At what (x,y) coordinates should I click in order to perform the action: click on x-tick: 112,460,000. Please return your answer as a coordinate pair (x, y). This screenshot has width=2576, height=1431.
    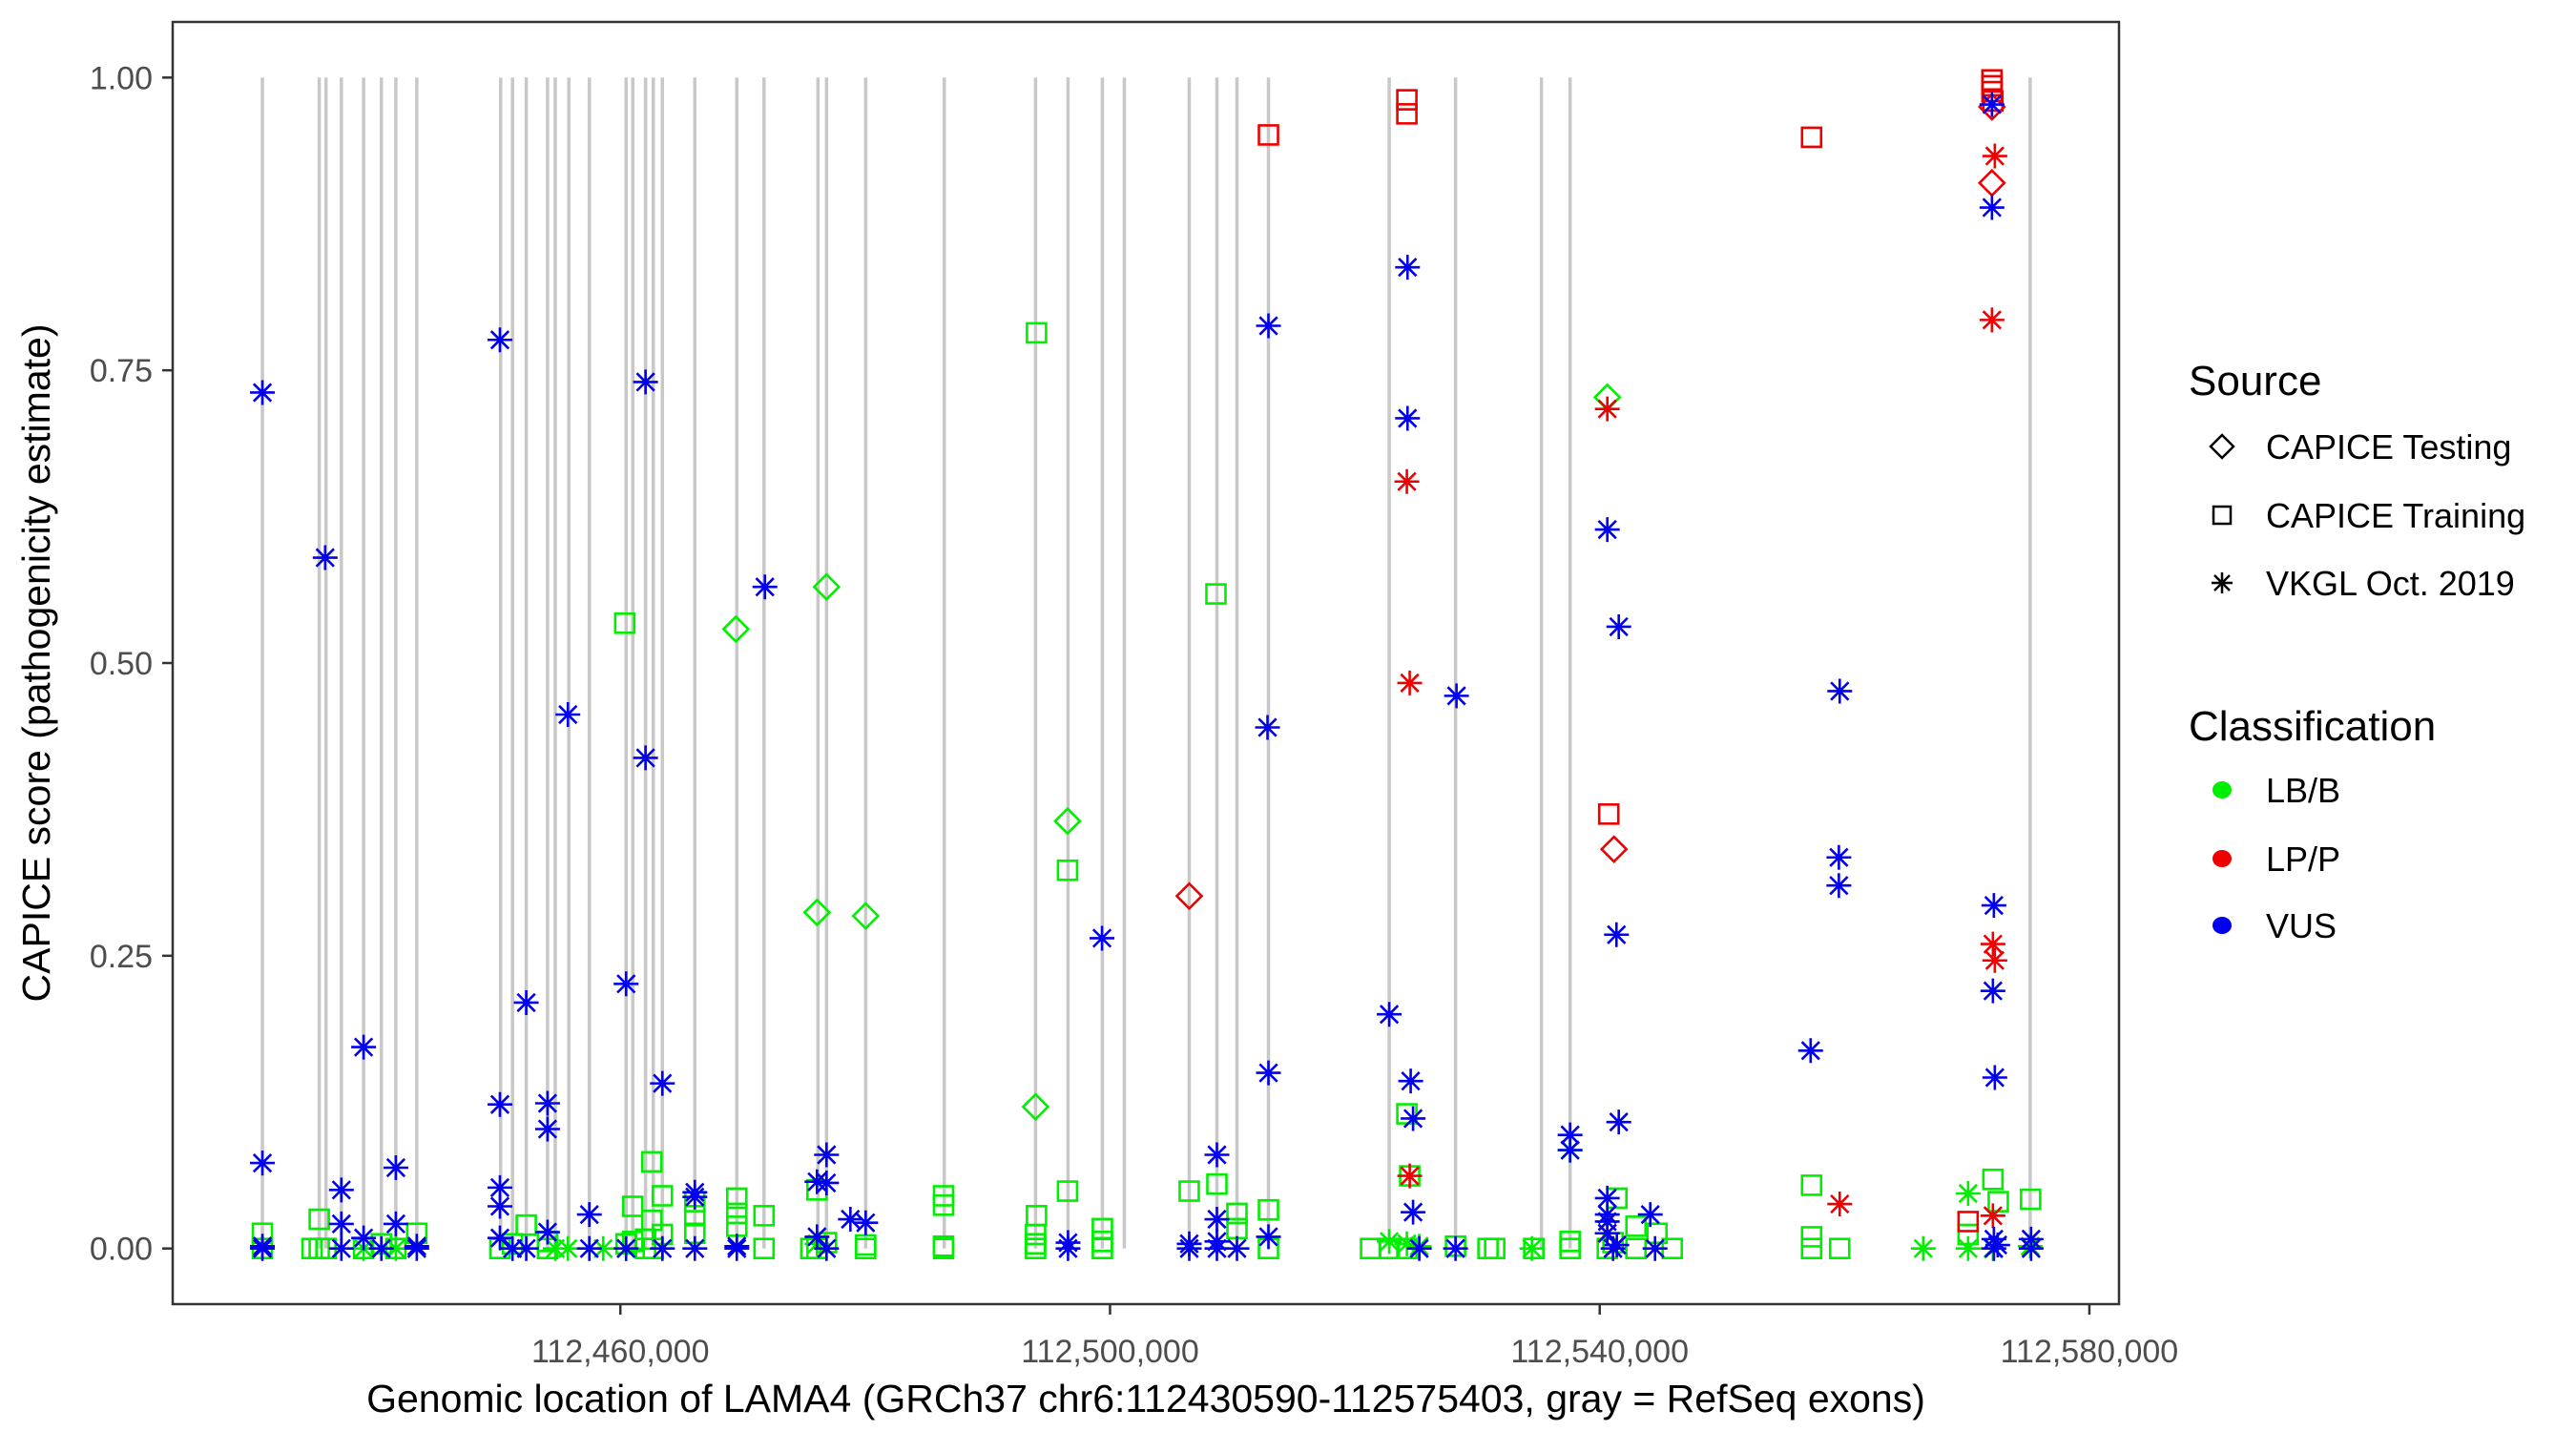
    Looking at the image, I should click on (620, 1337).